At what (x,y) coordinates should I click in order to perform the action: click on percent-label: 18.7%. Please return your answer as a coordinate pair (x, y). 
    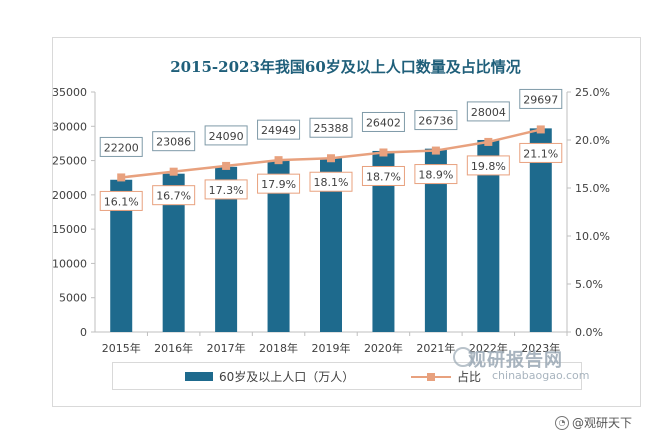
    Looking at the image, I should click on (383, 176).